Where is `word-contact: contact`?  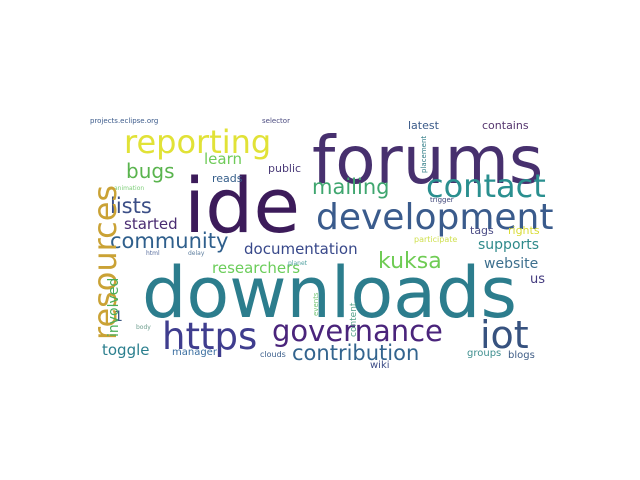 word-contact: contact is located at coordinates (486, 186).